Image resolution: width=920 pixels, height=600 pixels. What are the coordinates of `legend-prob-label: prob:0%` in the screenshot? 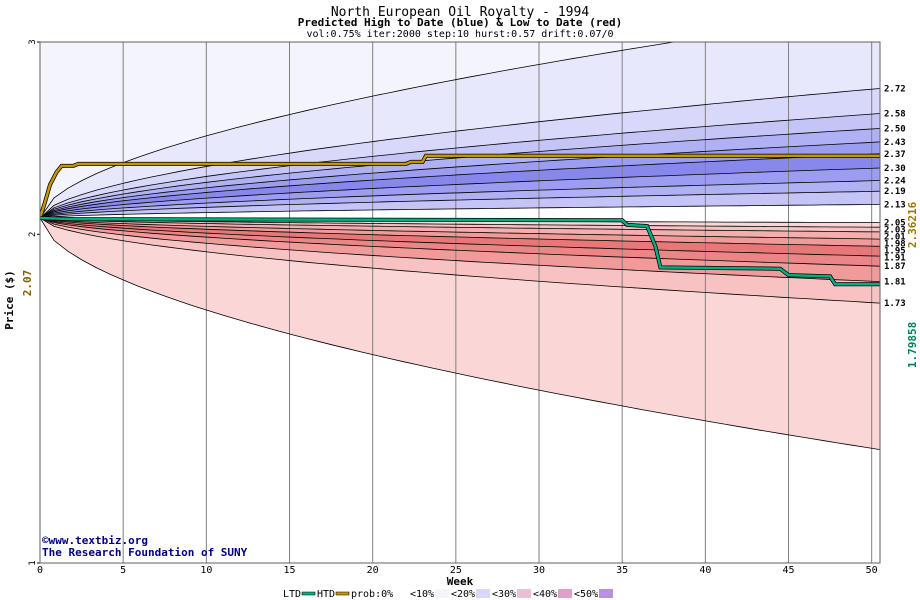 It's located at (372, 594).